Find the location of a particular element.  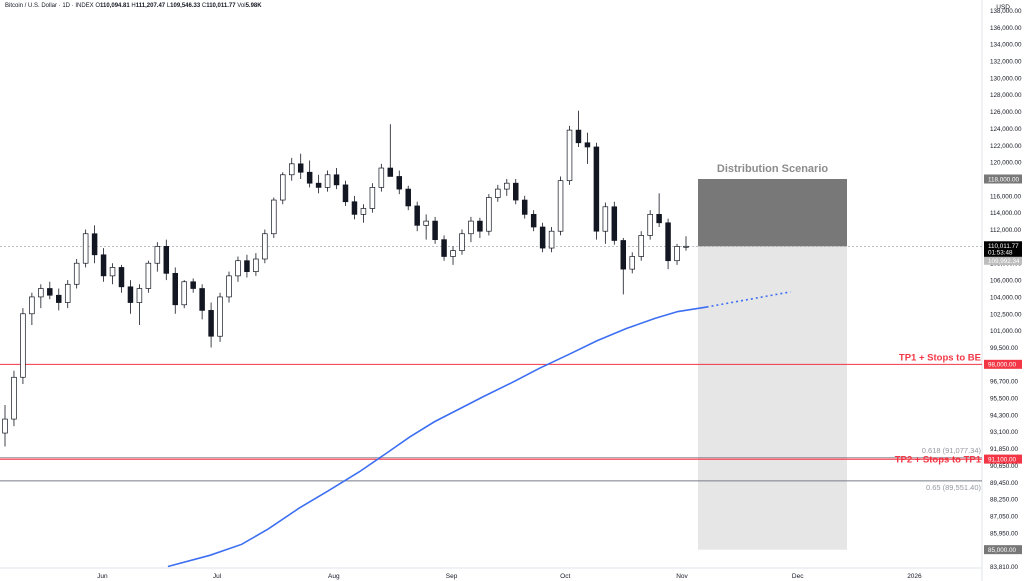

y-tick-label: 106,000.00 is located at coordinates (1006, 281).